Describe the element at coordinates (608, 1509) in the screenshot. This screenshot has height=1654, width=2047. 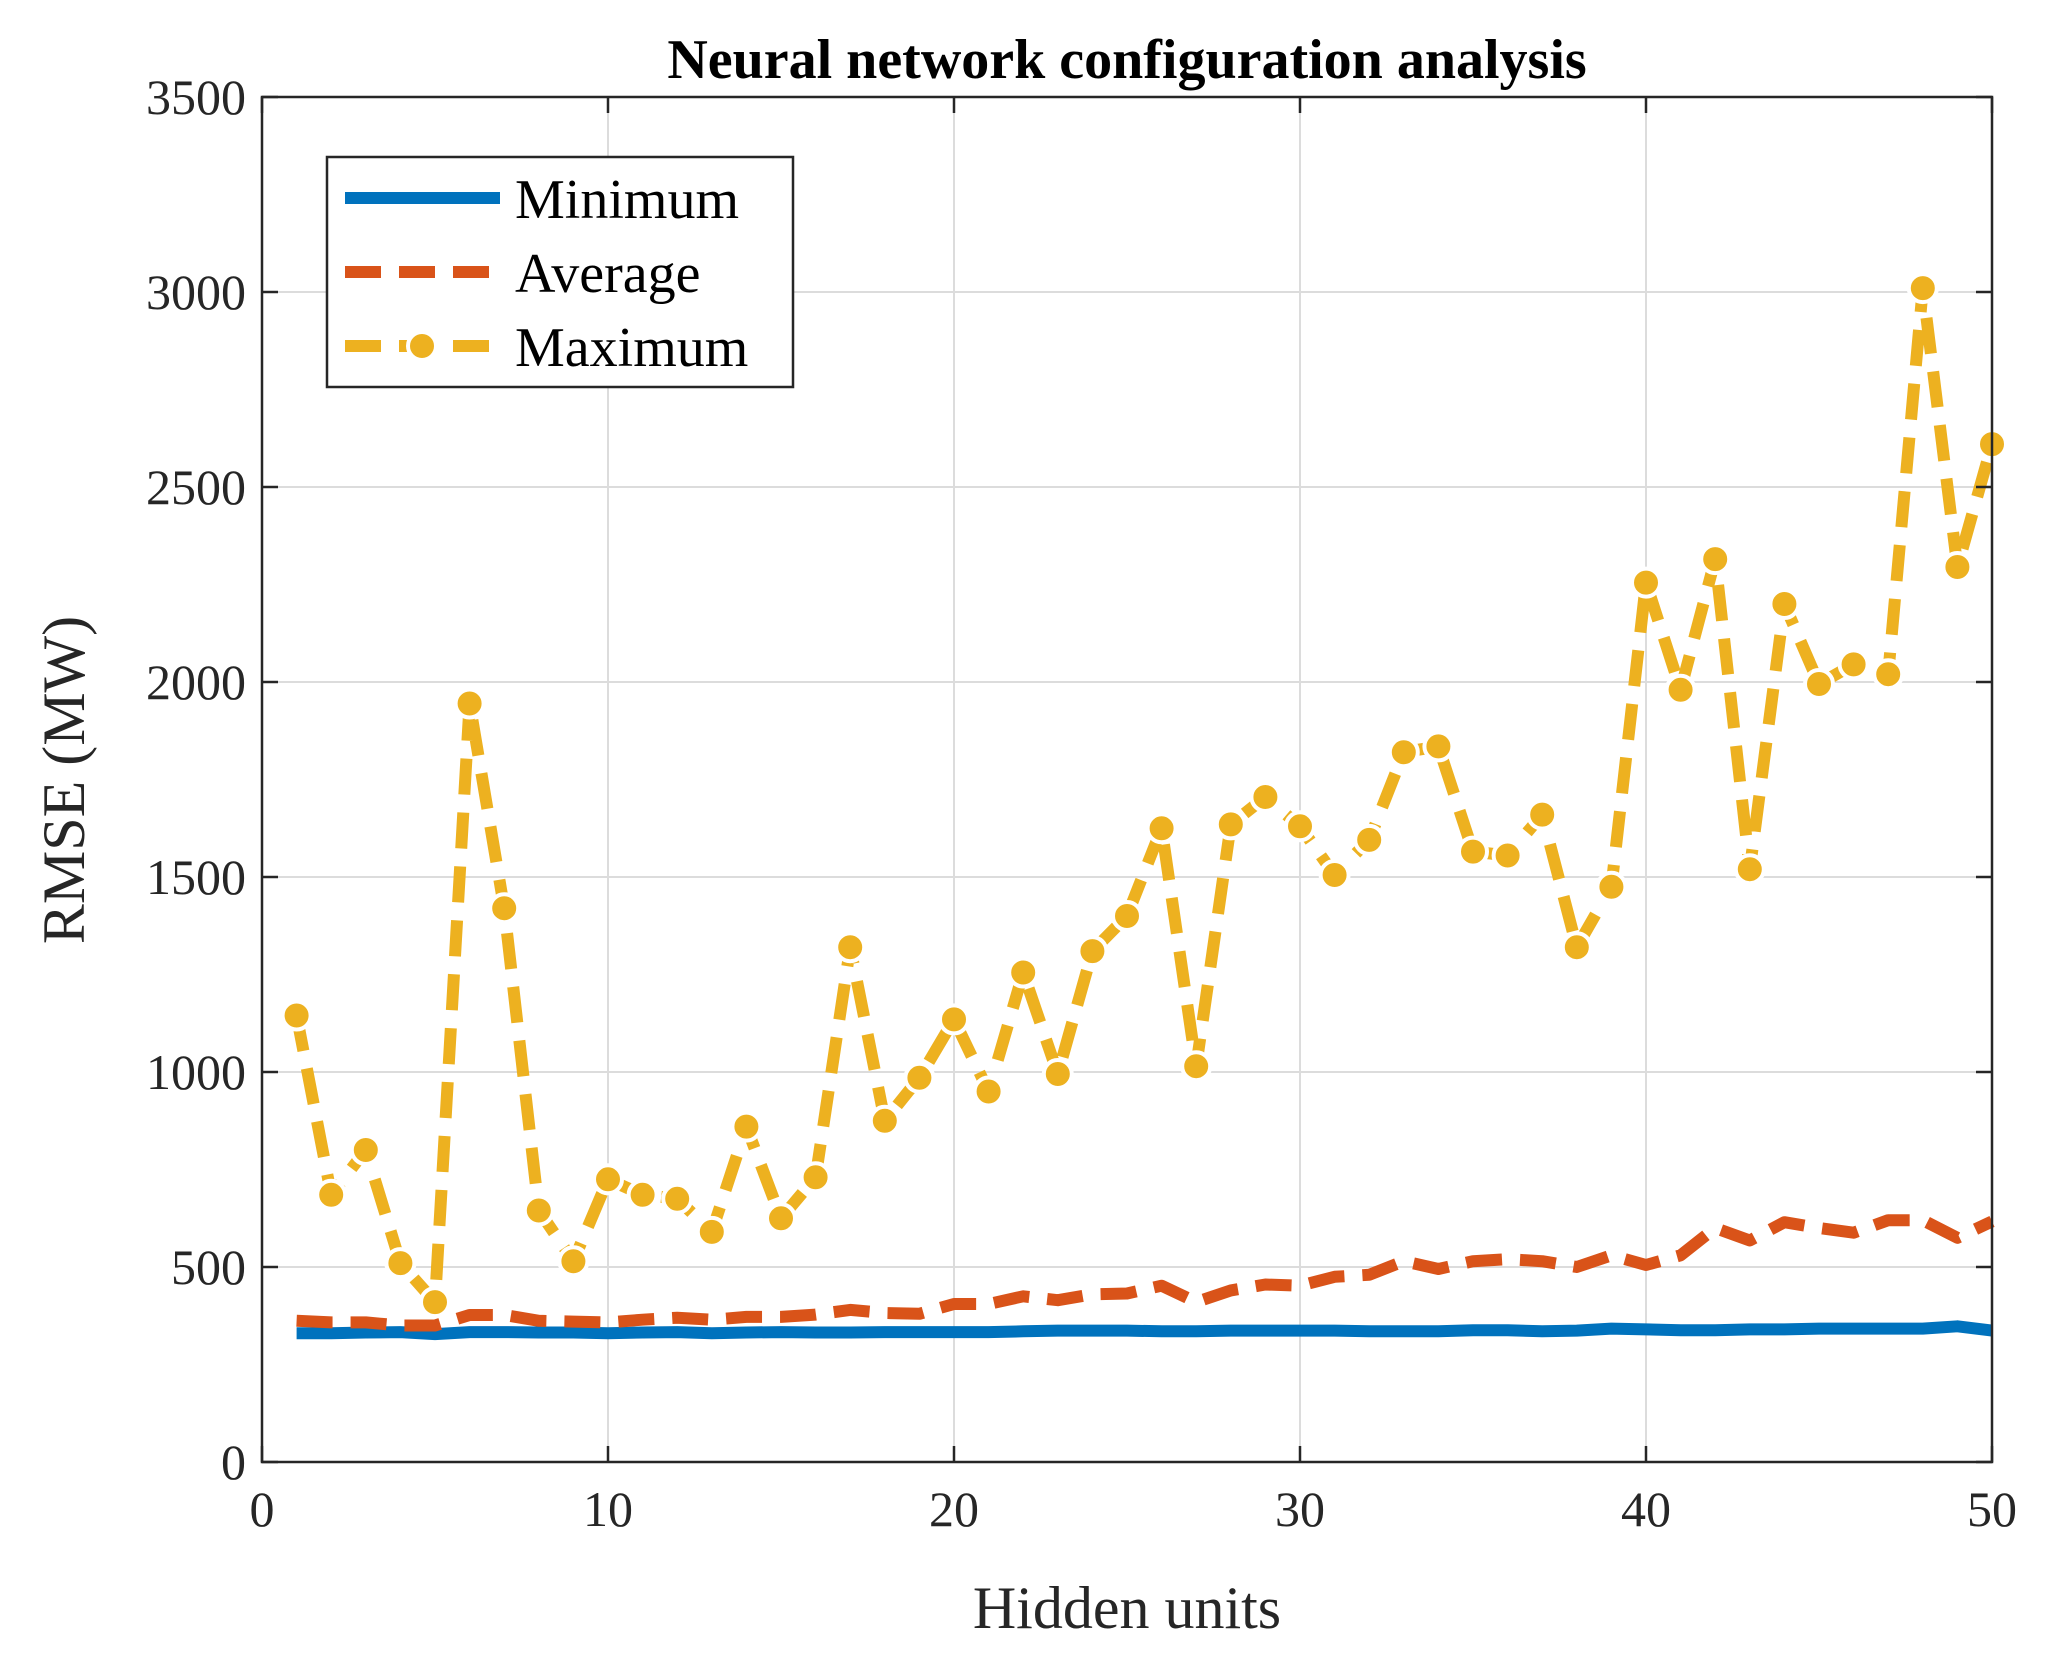
I see `x-tick-label: 10` at that location.